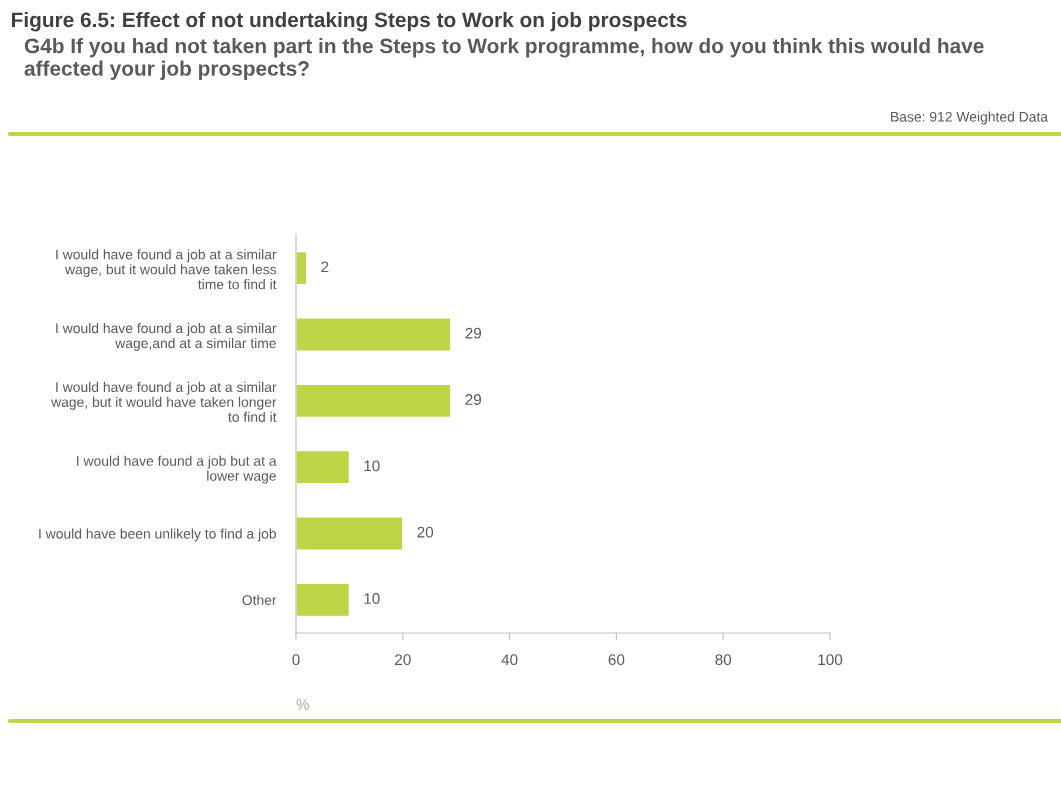 The height and width of the screenshot is (792, 1061). What do you see at coordinates (157, 535) in the screenshot?
I see `y-tick-label: I would have been unlikely to find a job` at bounding box center [157, 535].